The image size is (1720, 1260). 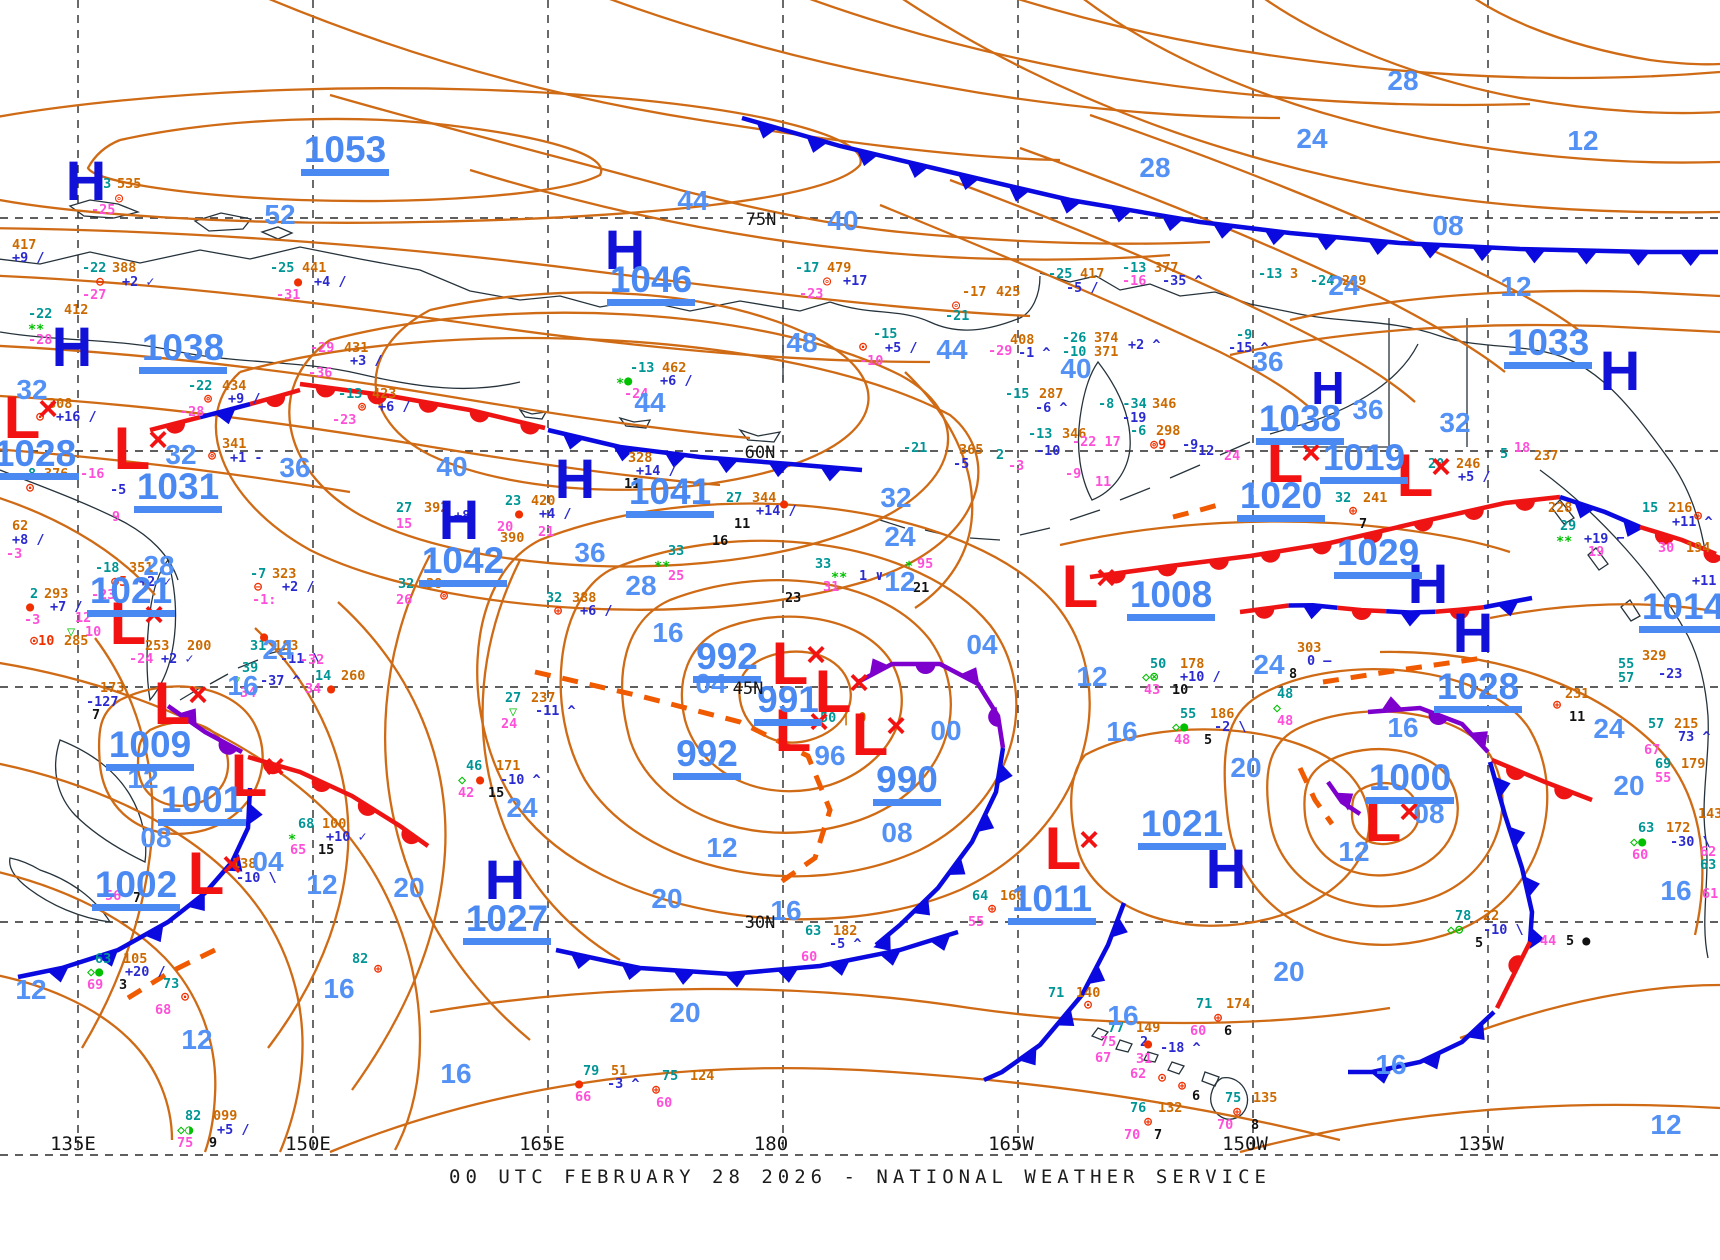 I want to click on station-plot-text: 51, so click(x=619, y=1071).